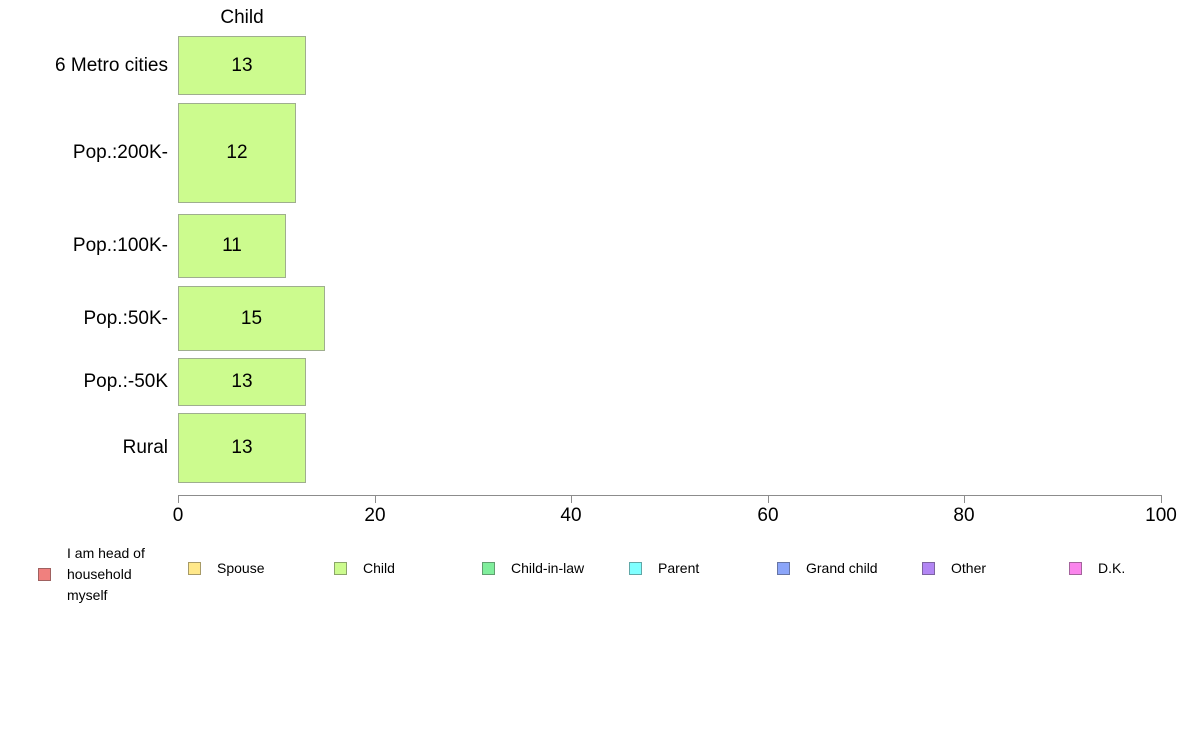 This screenshot has height=736, width=1188. I want to click on bar: 15, so click(251, 318).